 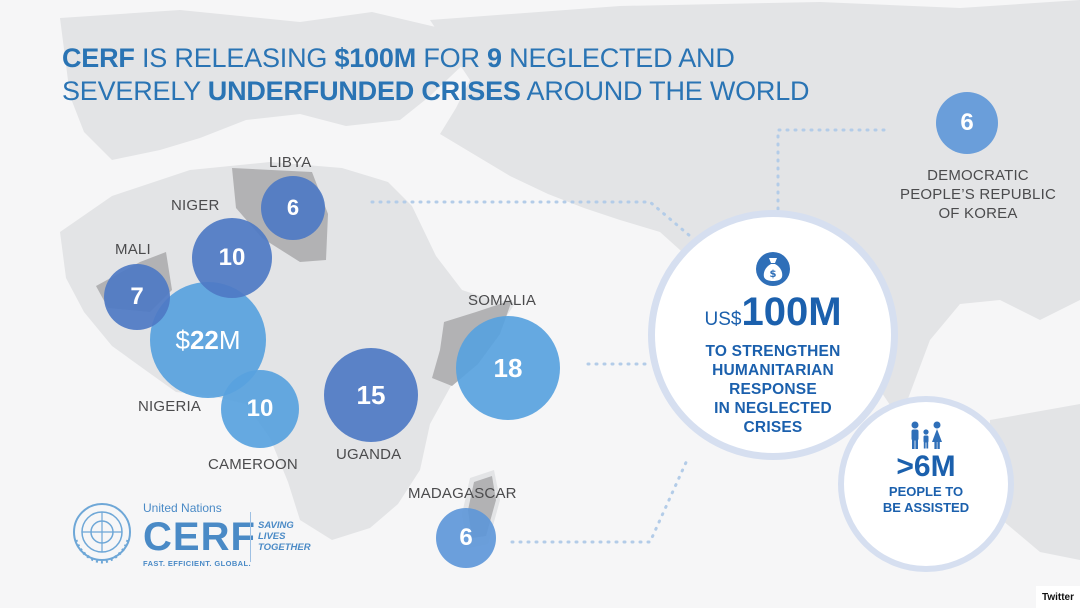 I want to click on libya-bubble: 6, so click(x=293, y=208).